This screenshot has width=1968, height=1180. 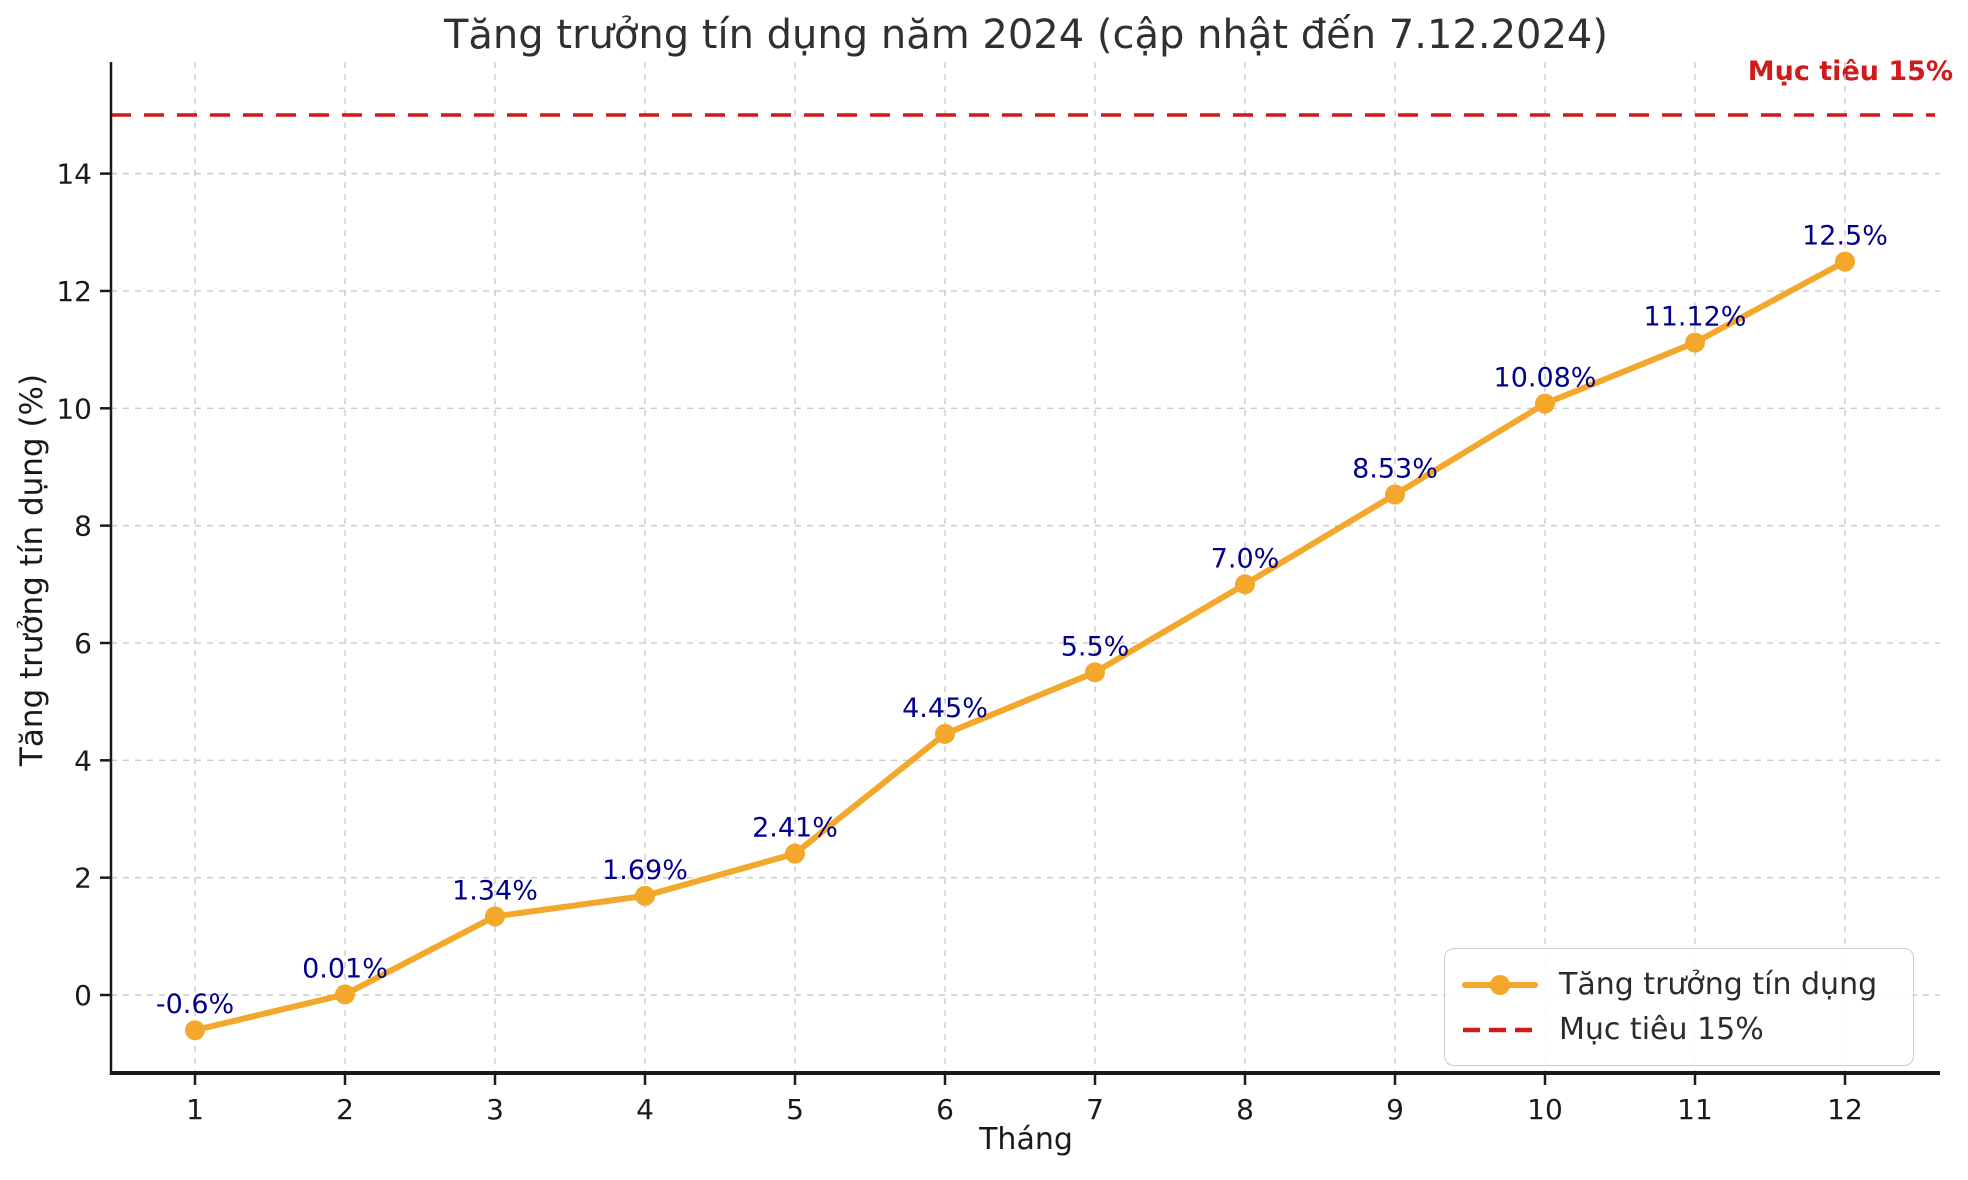 I want to click on x-tick-label: 9, so click(x=1395, y=1109).